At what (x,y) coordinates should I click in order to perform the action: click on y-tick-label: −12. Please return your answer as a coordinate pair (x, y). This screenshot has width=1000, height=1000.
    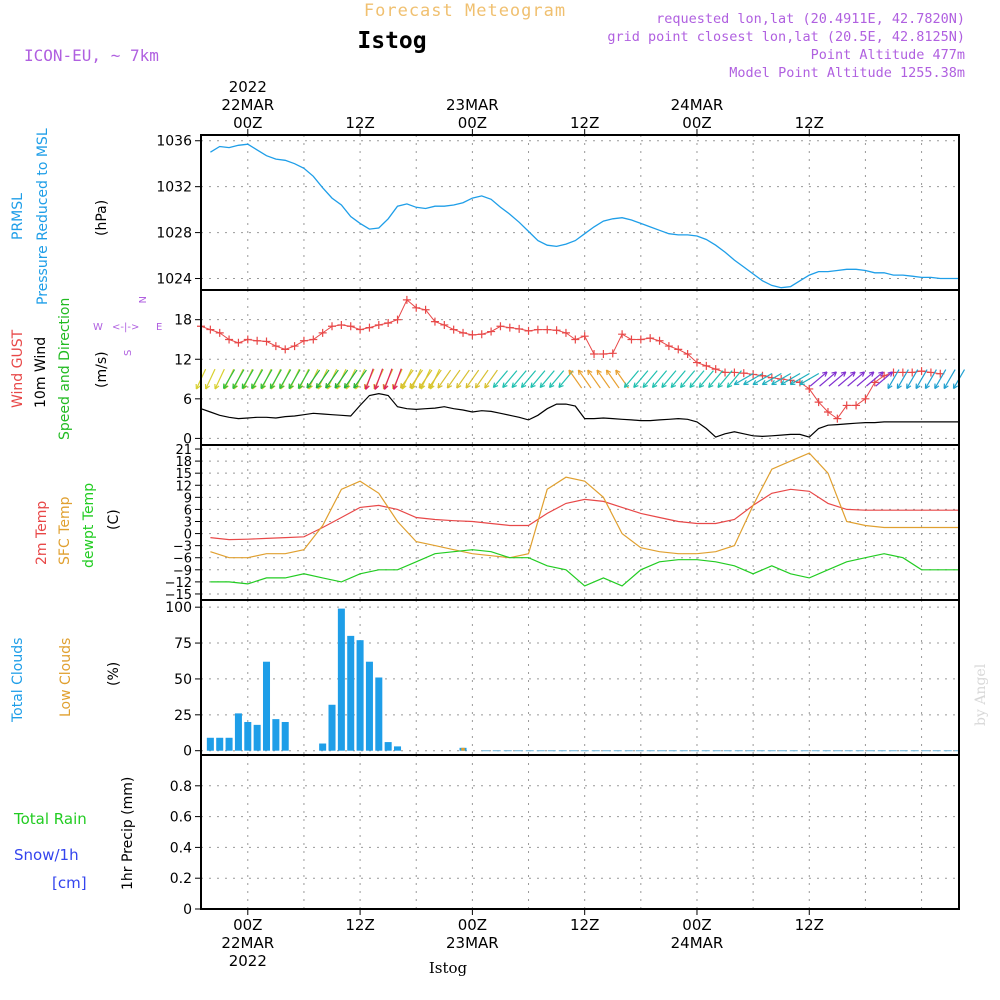
    Looking at the image, I should click on (178, 583).